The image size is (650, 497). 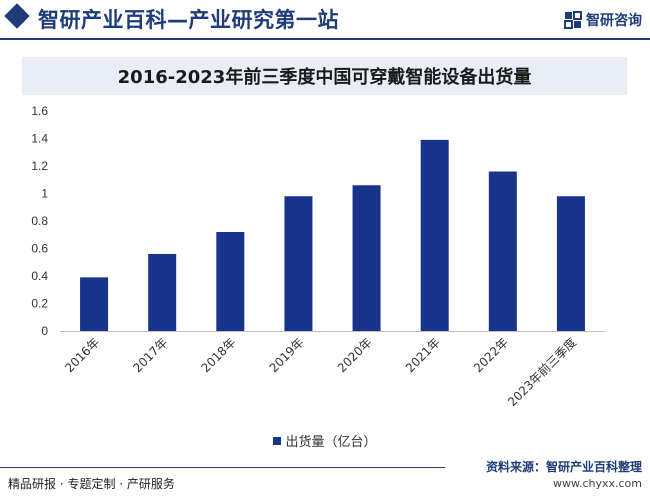 I want to click on legend-swatch, so click(x=277, y=440).